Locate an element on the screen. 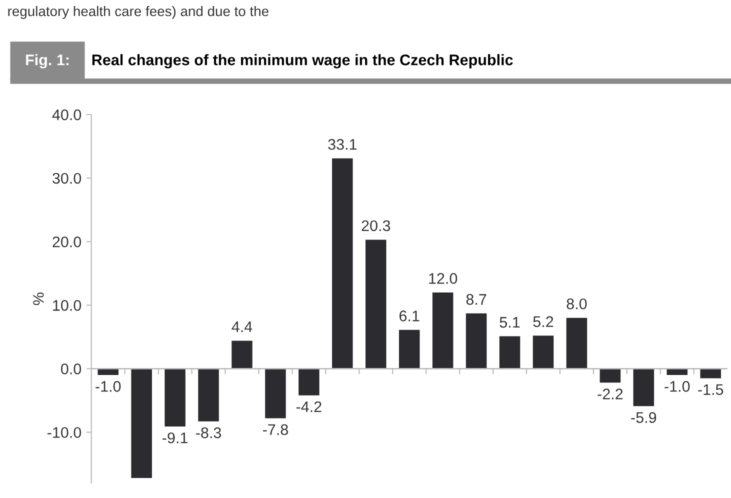  data-label: -8.3 is located at coordinates (209, 432).